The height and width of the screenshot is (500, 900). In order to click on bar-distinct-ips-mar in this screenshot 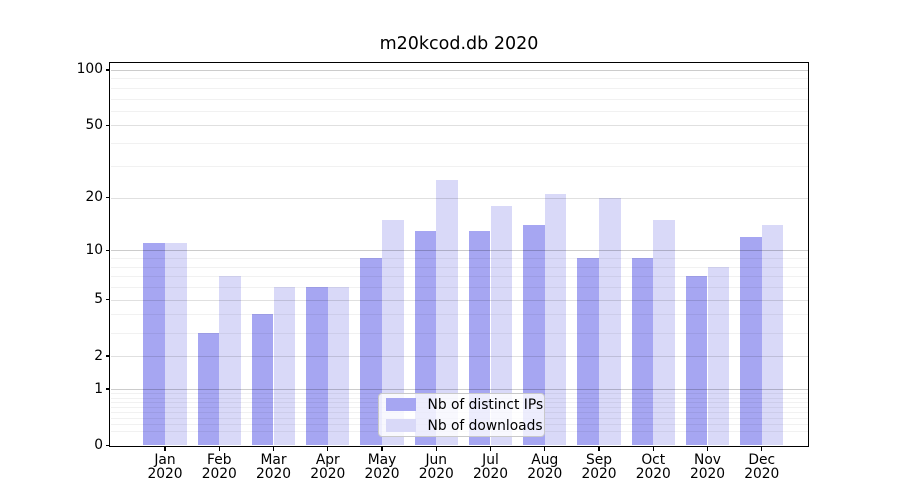, I will do `click(262, 380)`.